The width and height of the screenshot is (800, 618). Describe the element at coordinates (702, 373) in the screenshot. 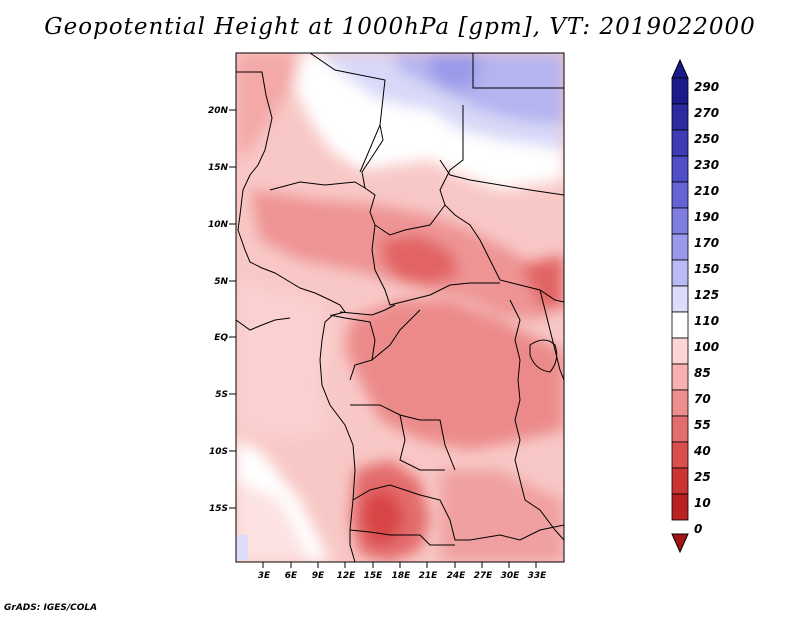

I see `colorbar-label: 85` at that location.